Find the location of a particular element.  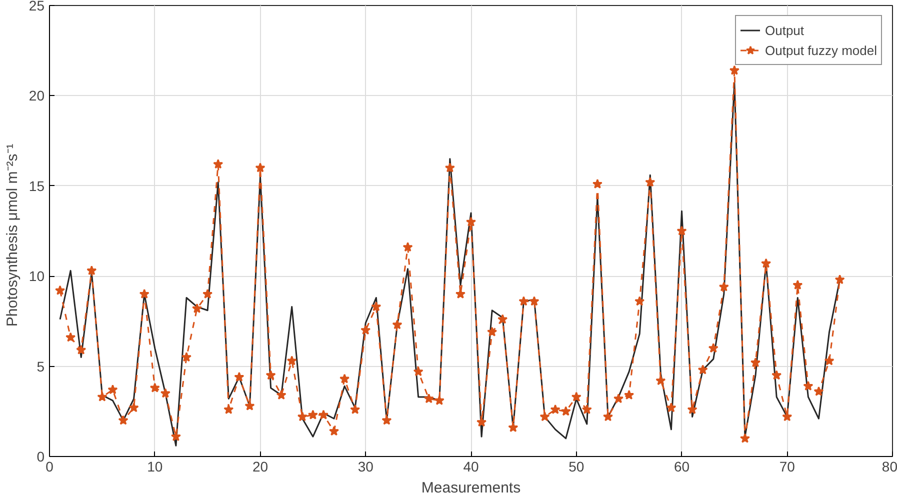

y-tick-label: 5 is located at coordinates (40, 366).